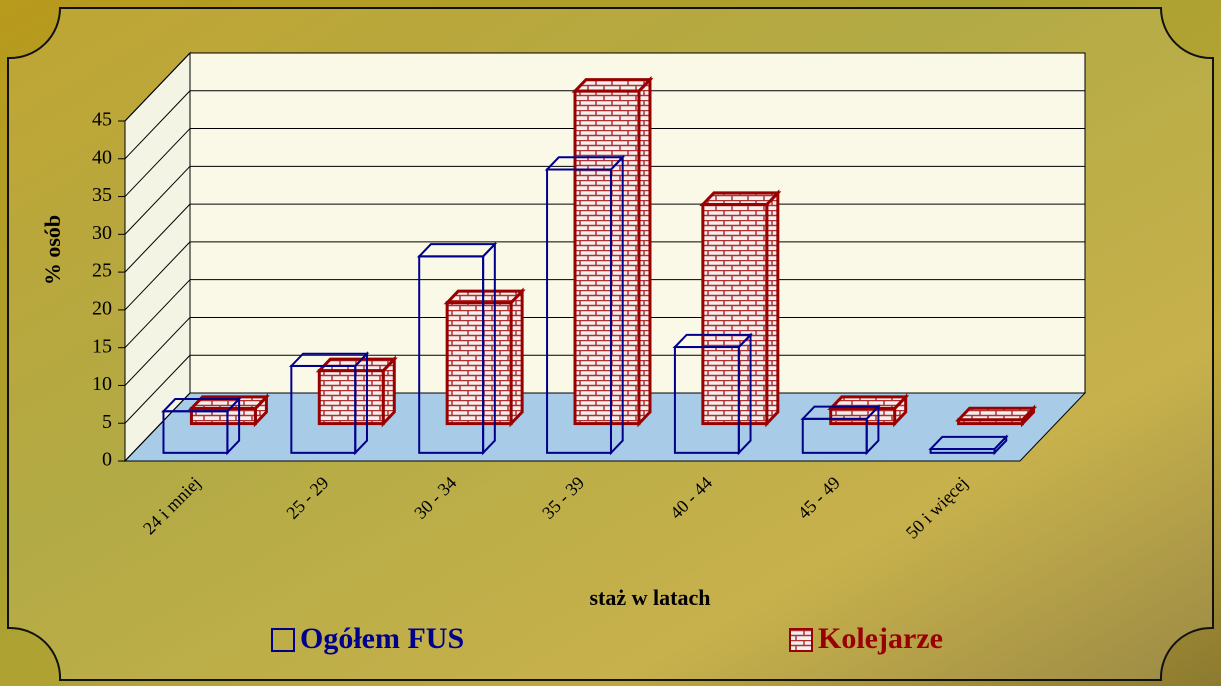  Describe the element at coordinates (102, 346) in the screenshot. I see `y-tick-label: 15` at that location.